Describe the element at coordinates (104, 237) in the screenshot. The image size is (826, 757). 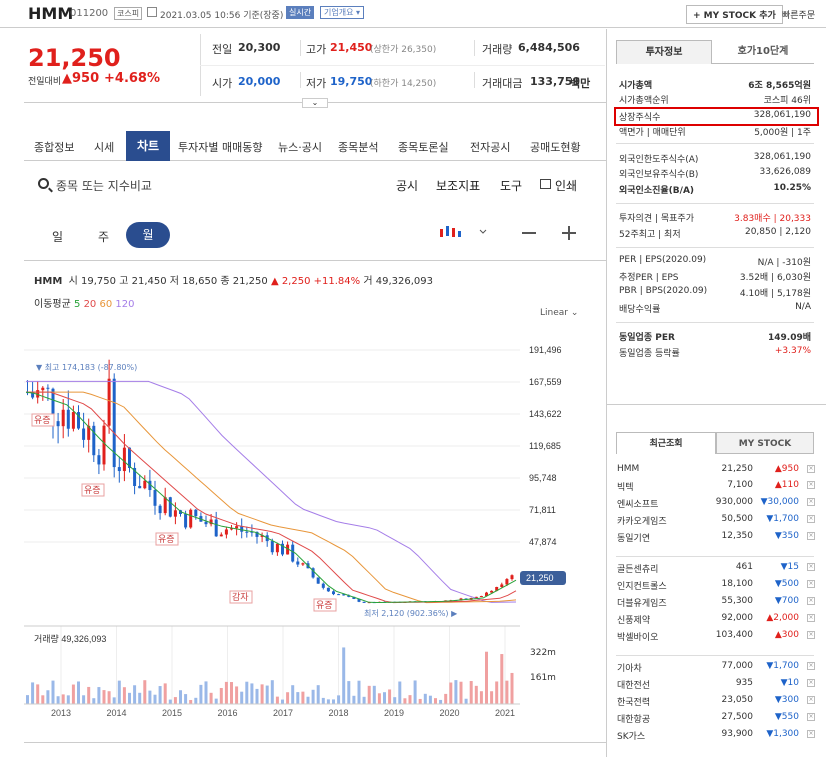
I see `period-week: 주` at that location.